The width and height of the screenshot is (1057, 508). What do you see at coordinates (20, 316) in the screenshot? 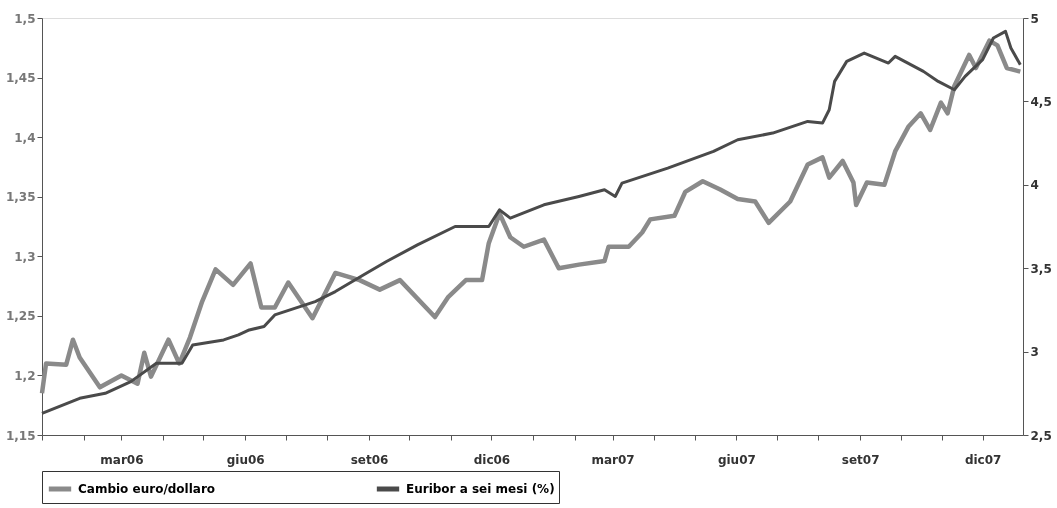
I see `y-tick-label: 1,25` at bounding box center [20, 316].